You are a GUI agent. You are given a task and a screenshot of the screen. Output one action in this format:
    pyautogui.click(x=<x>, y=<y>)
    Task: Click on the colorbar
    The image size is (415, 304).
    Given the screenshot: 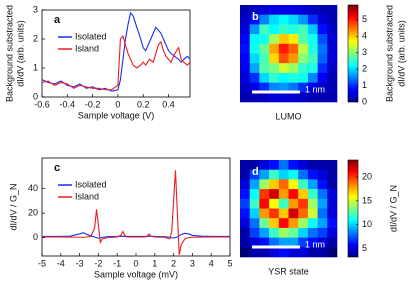 What is the action you would take?
    pyautogui.click(x=353, y=208)
    